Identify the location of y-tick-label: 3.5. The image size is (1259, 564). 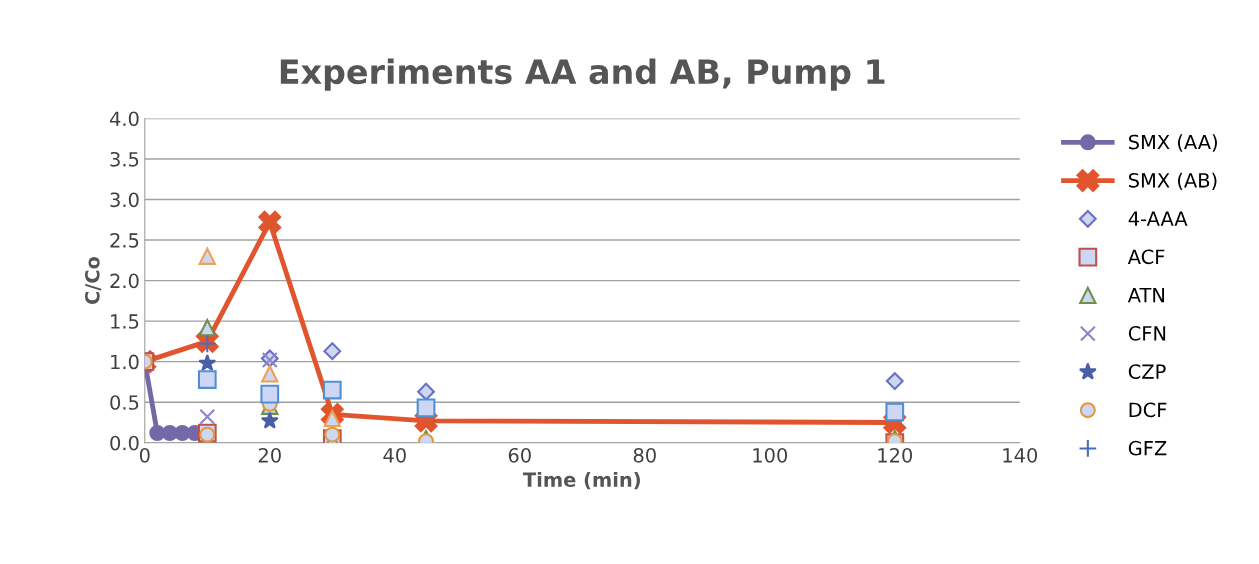
(124, 159).